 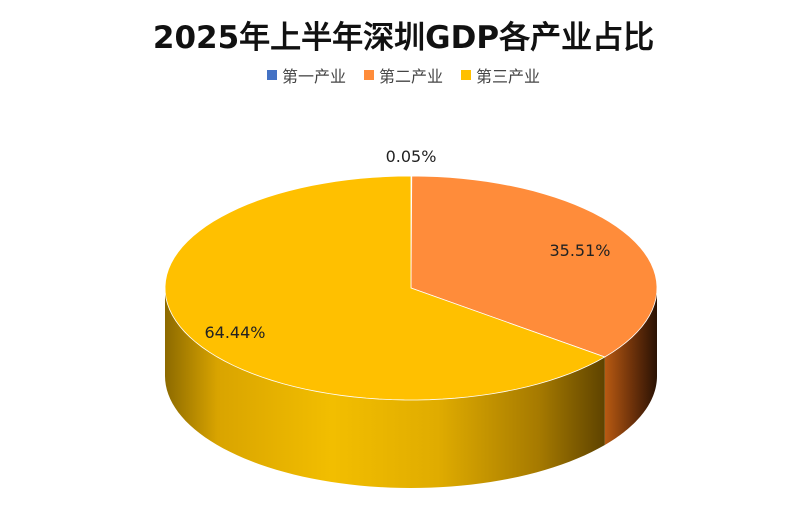 What do you see at coordinates (313, 76) in the screenshot?
I see `legend-label-primary: 第一产业` at bounding box center [313, 76].